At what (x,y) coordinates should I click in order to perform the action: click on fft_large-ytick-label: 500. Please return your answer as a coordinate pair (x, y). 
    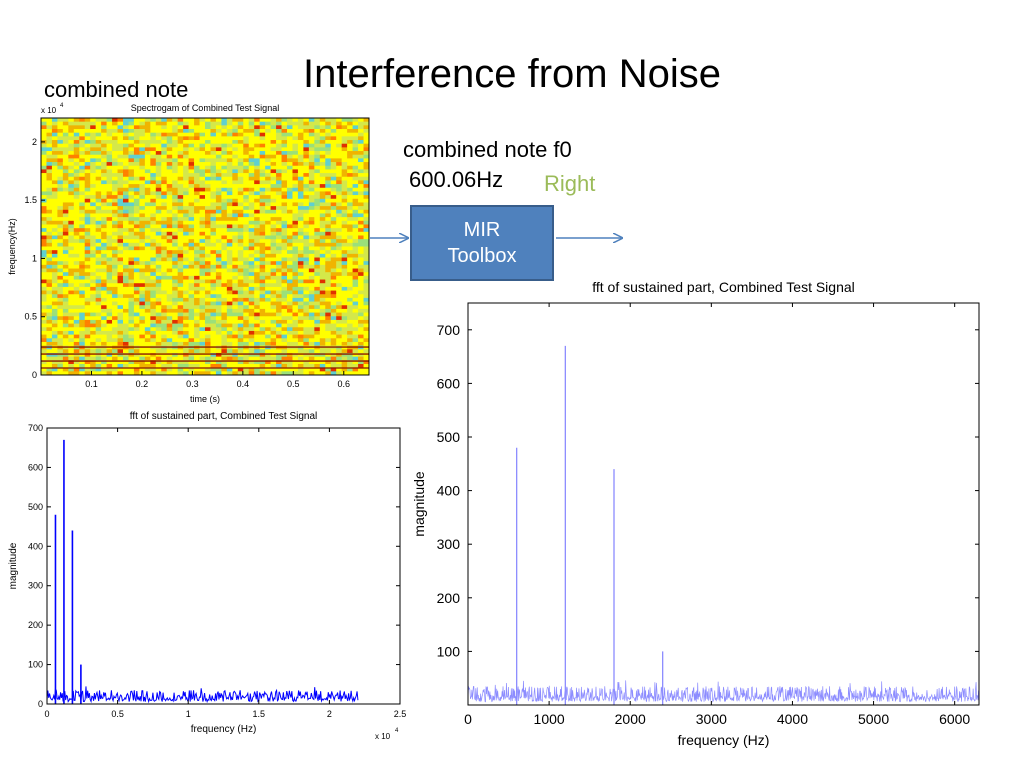
    Looking at the image, I should click on (449, 437).